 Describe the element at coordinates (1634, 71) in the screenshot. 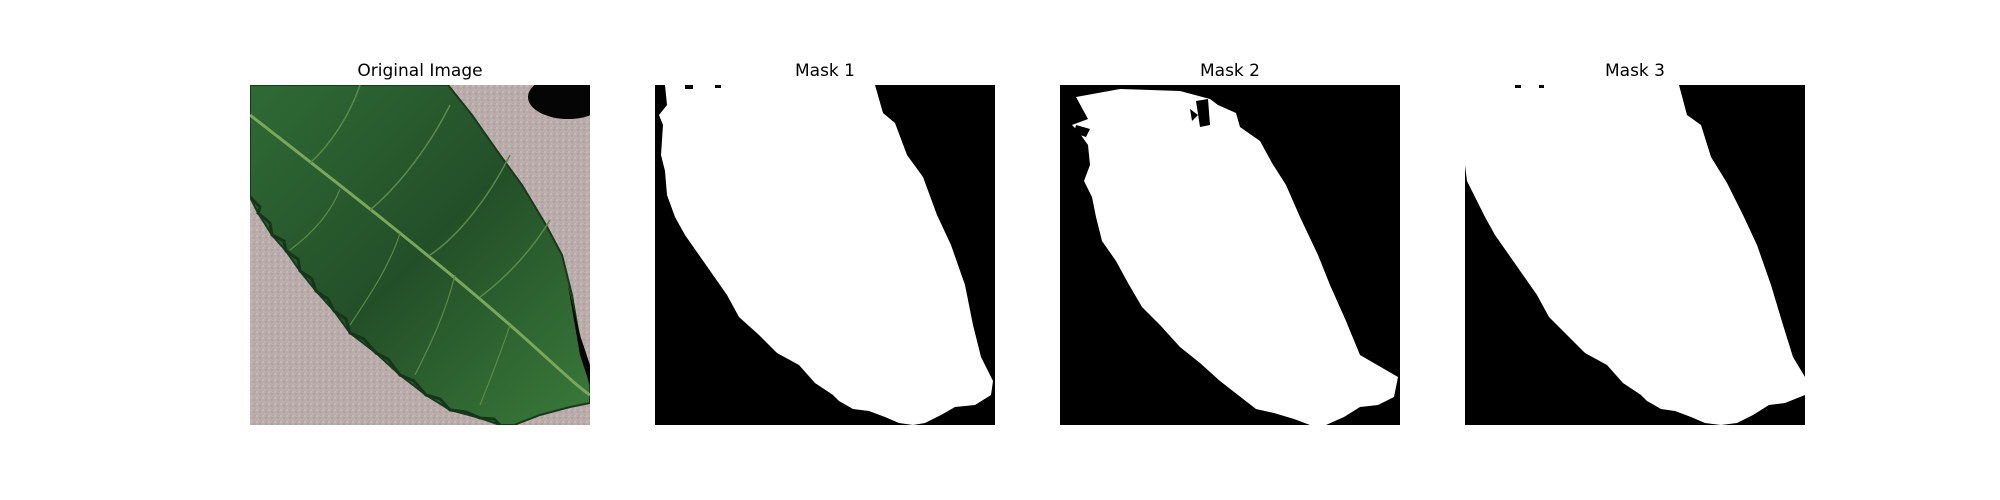

I see `mask-3-title: Mask 3` at that location.